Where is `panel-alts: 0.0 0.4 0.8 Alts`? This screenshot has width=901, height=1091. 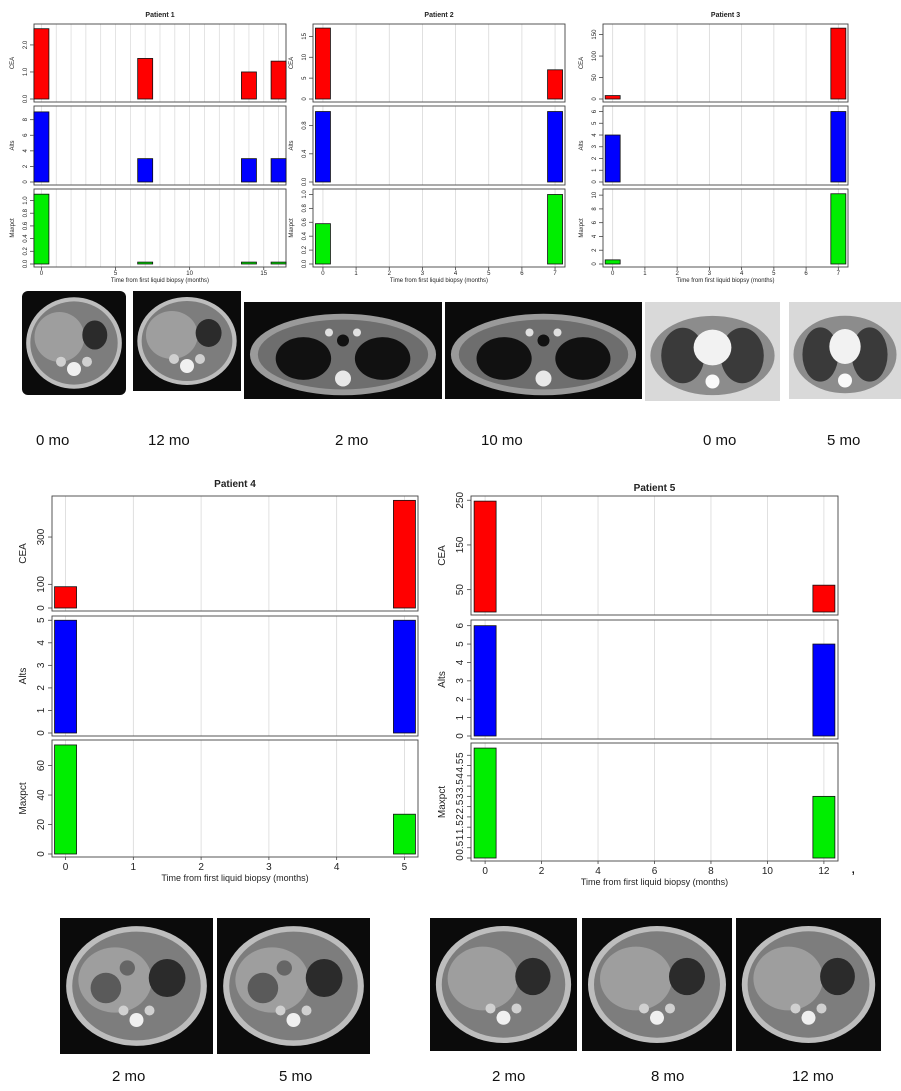 panel-alts: 0.0 0.4 0.8 Alts is located at coordinates (427, 145).